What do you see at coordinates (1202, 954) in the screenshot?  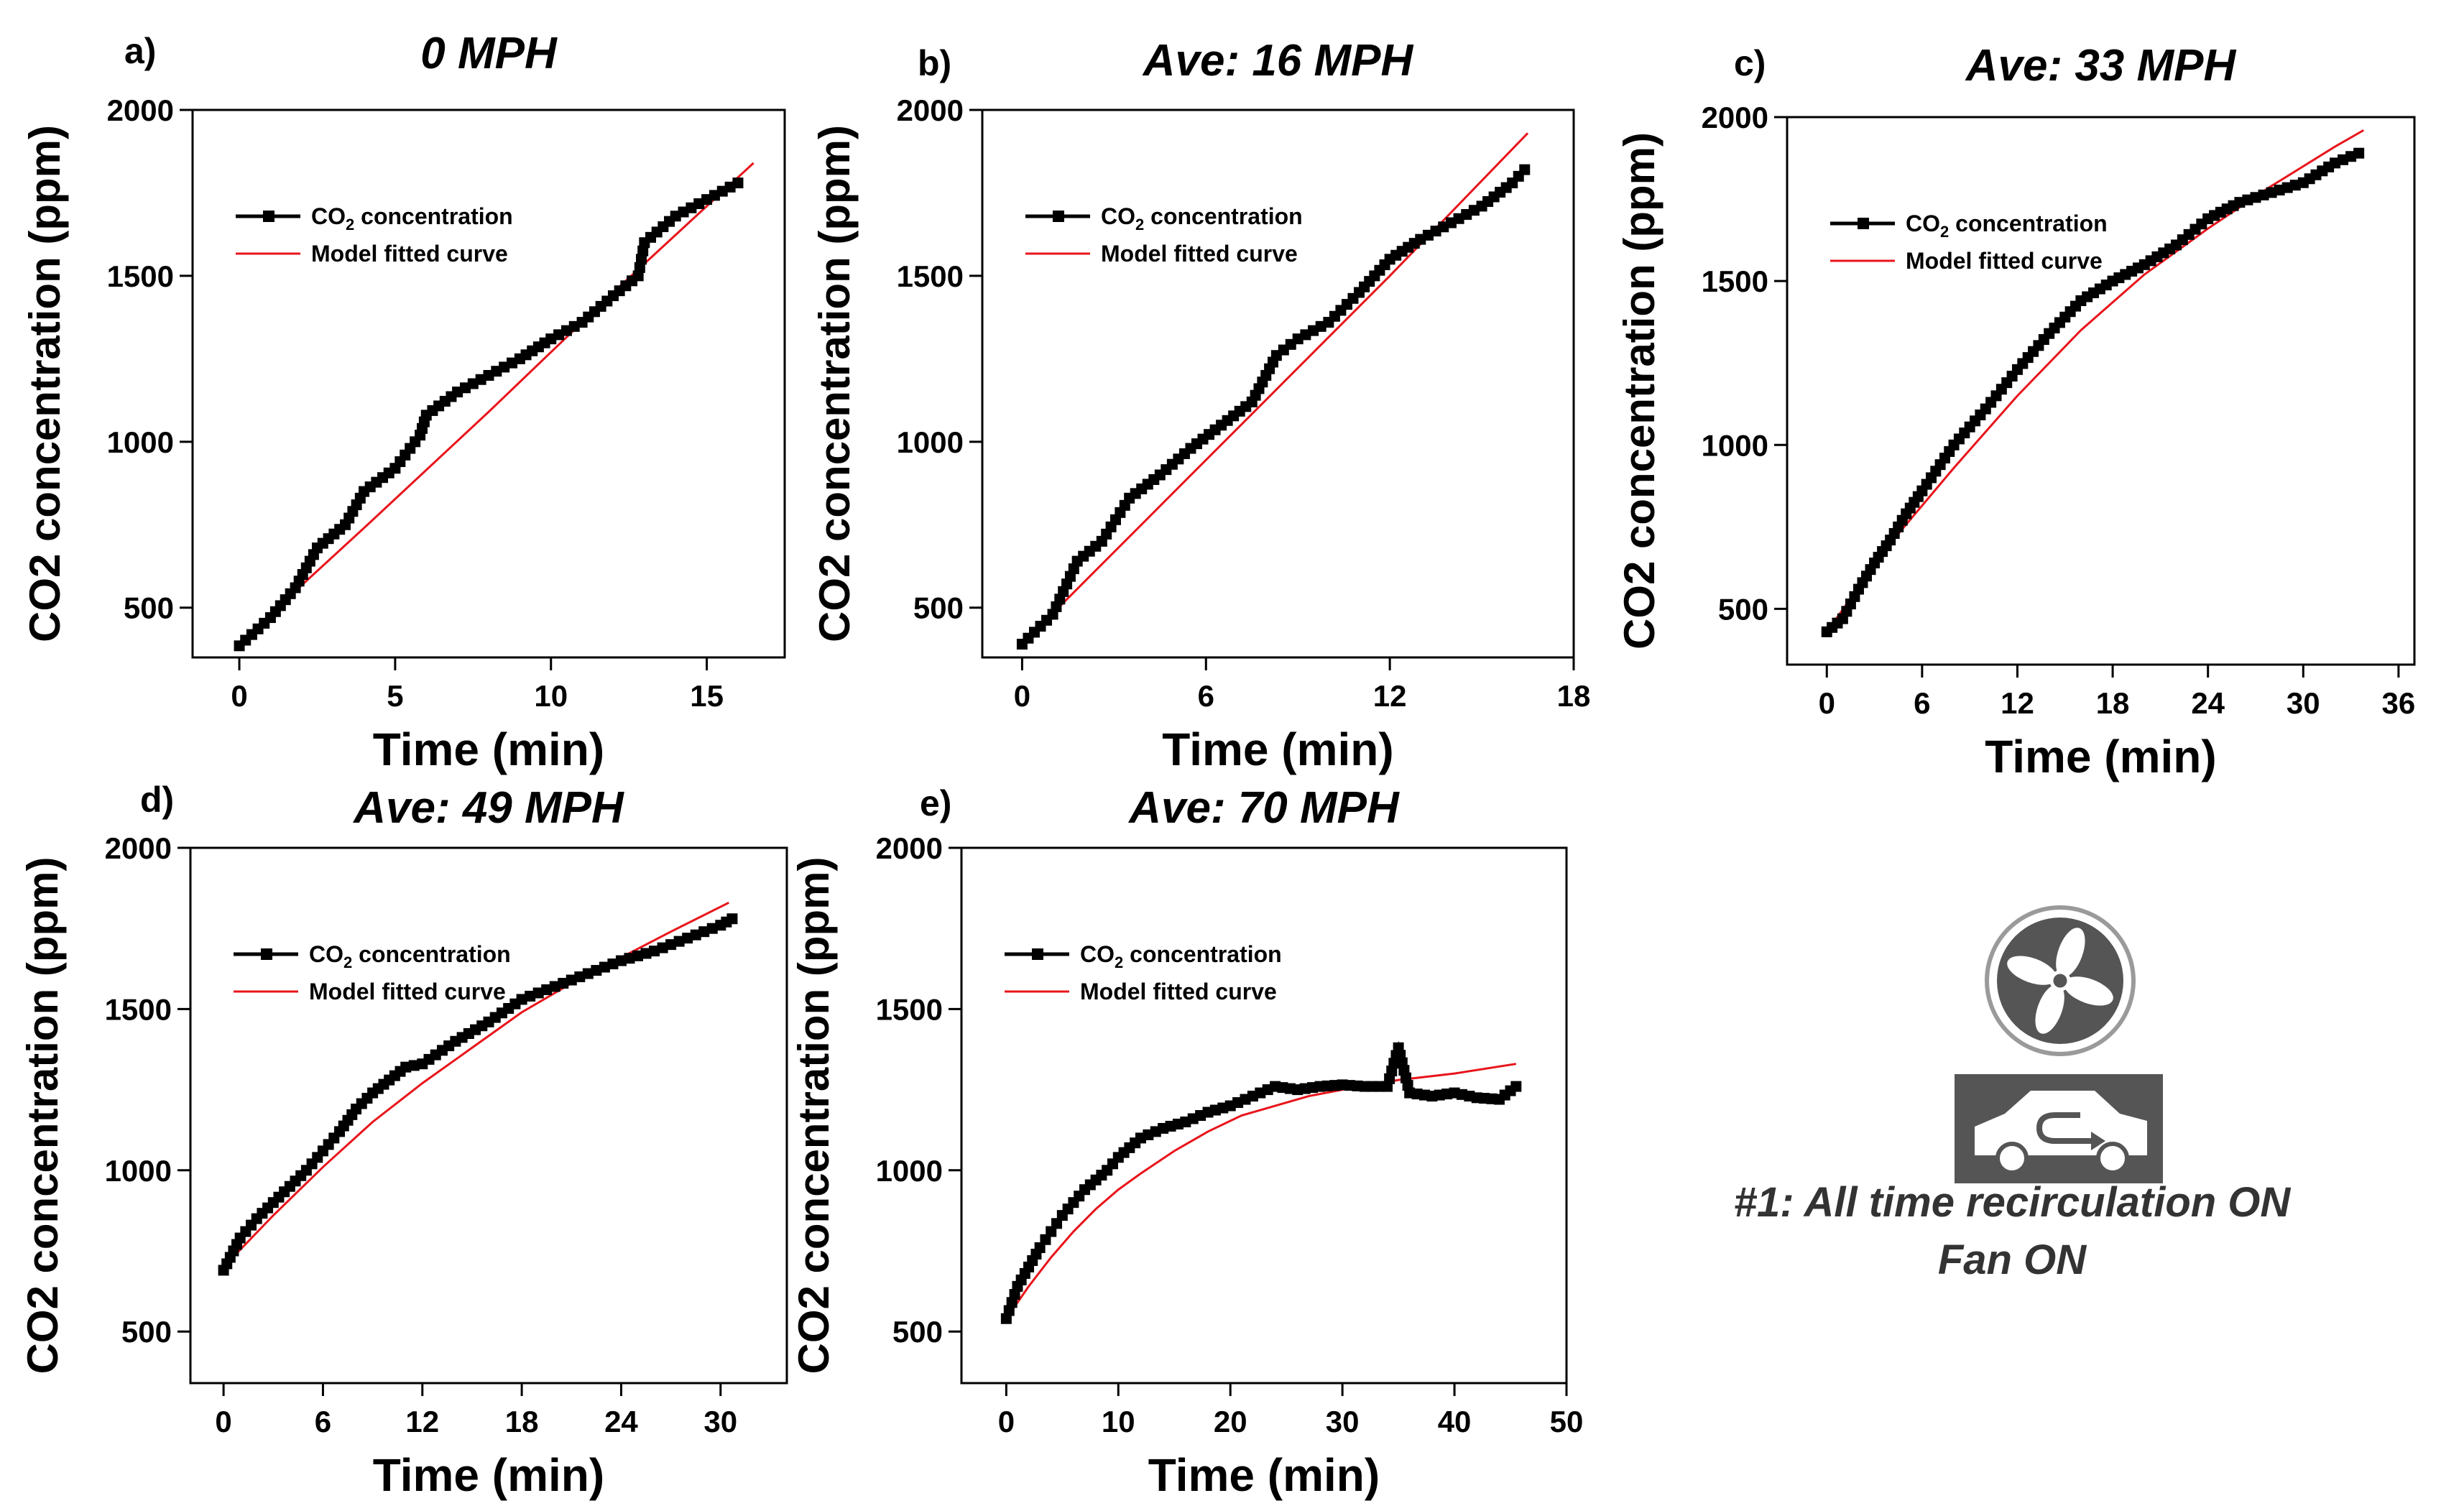 I see `legend-co2-suffix: concentration` at bounding box center [1202, 954].